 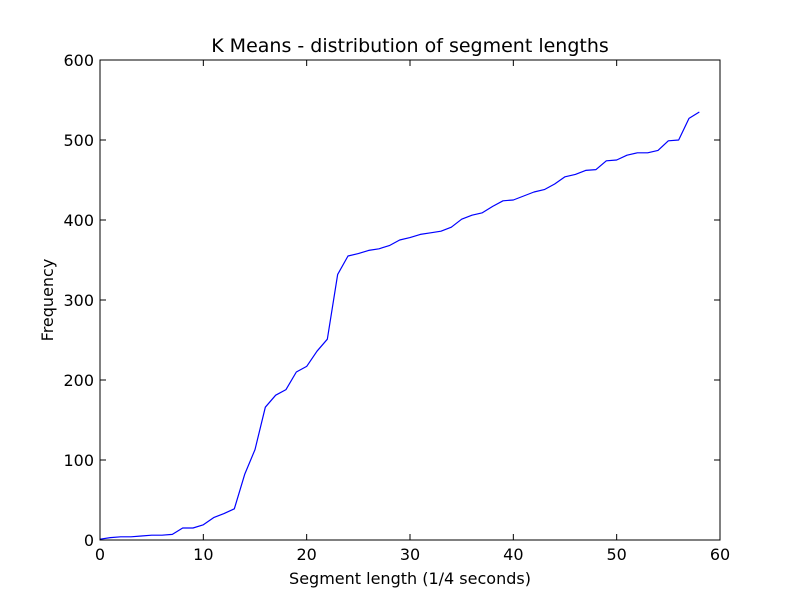 I want to click on x-tick-label: 50, so click(x=616, y=554).